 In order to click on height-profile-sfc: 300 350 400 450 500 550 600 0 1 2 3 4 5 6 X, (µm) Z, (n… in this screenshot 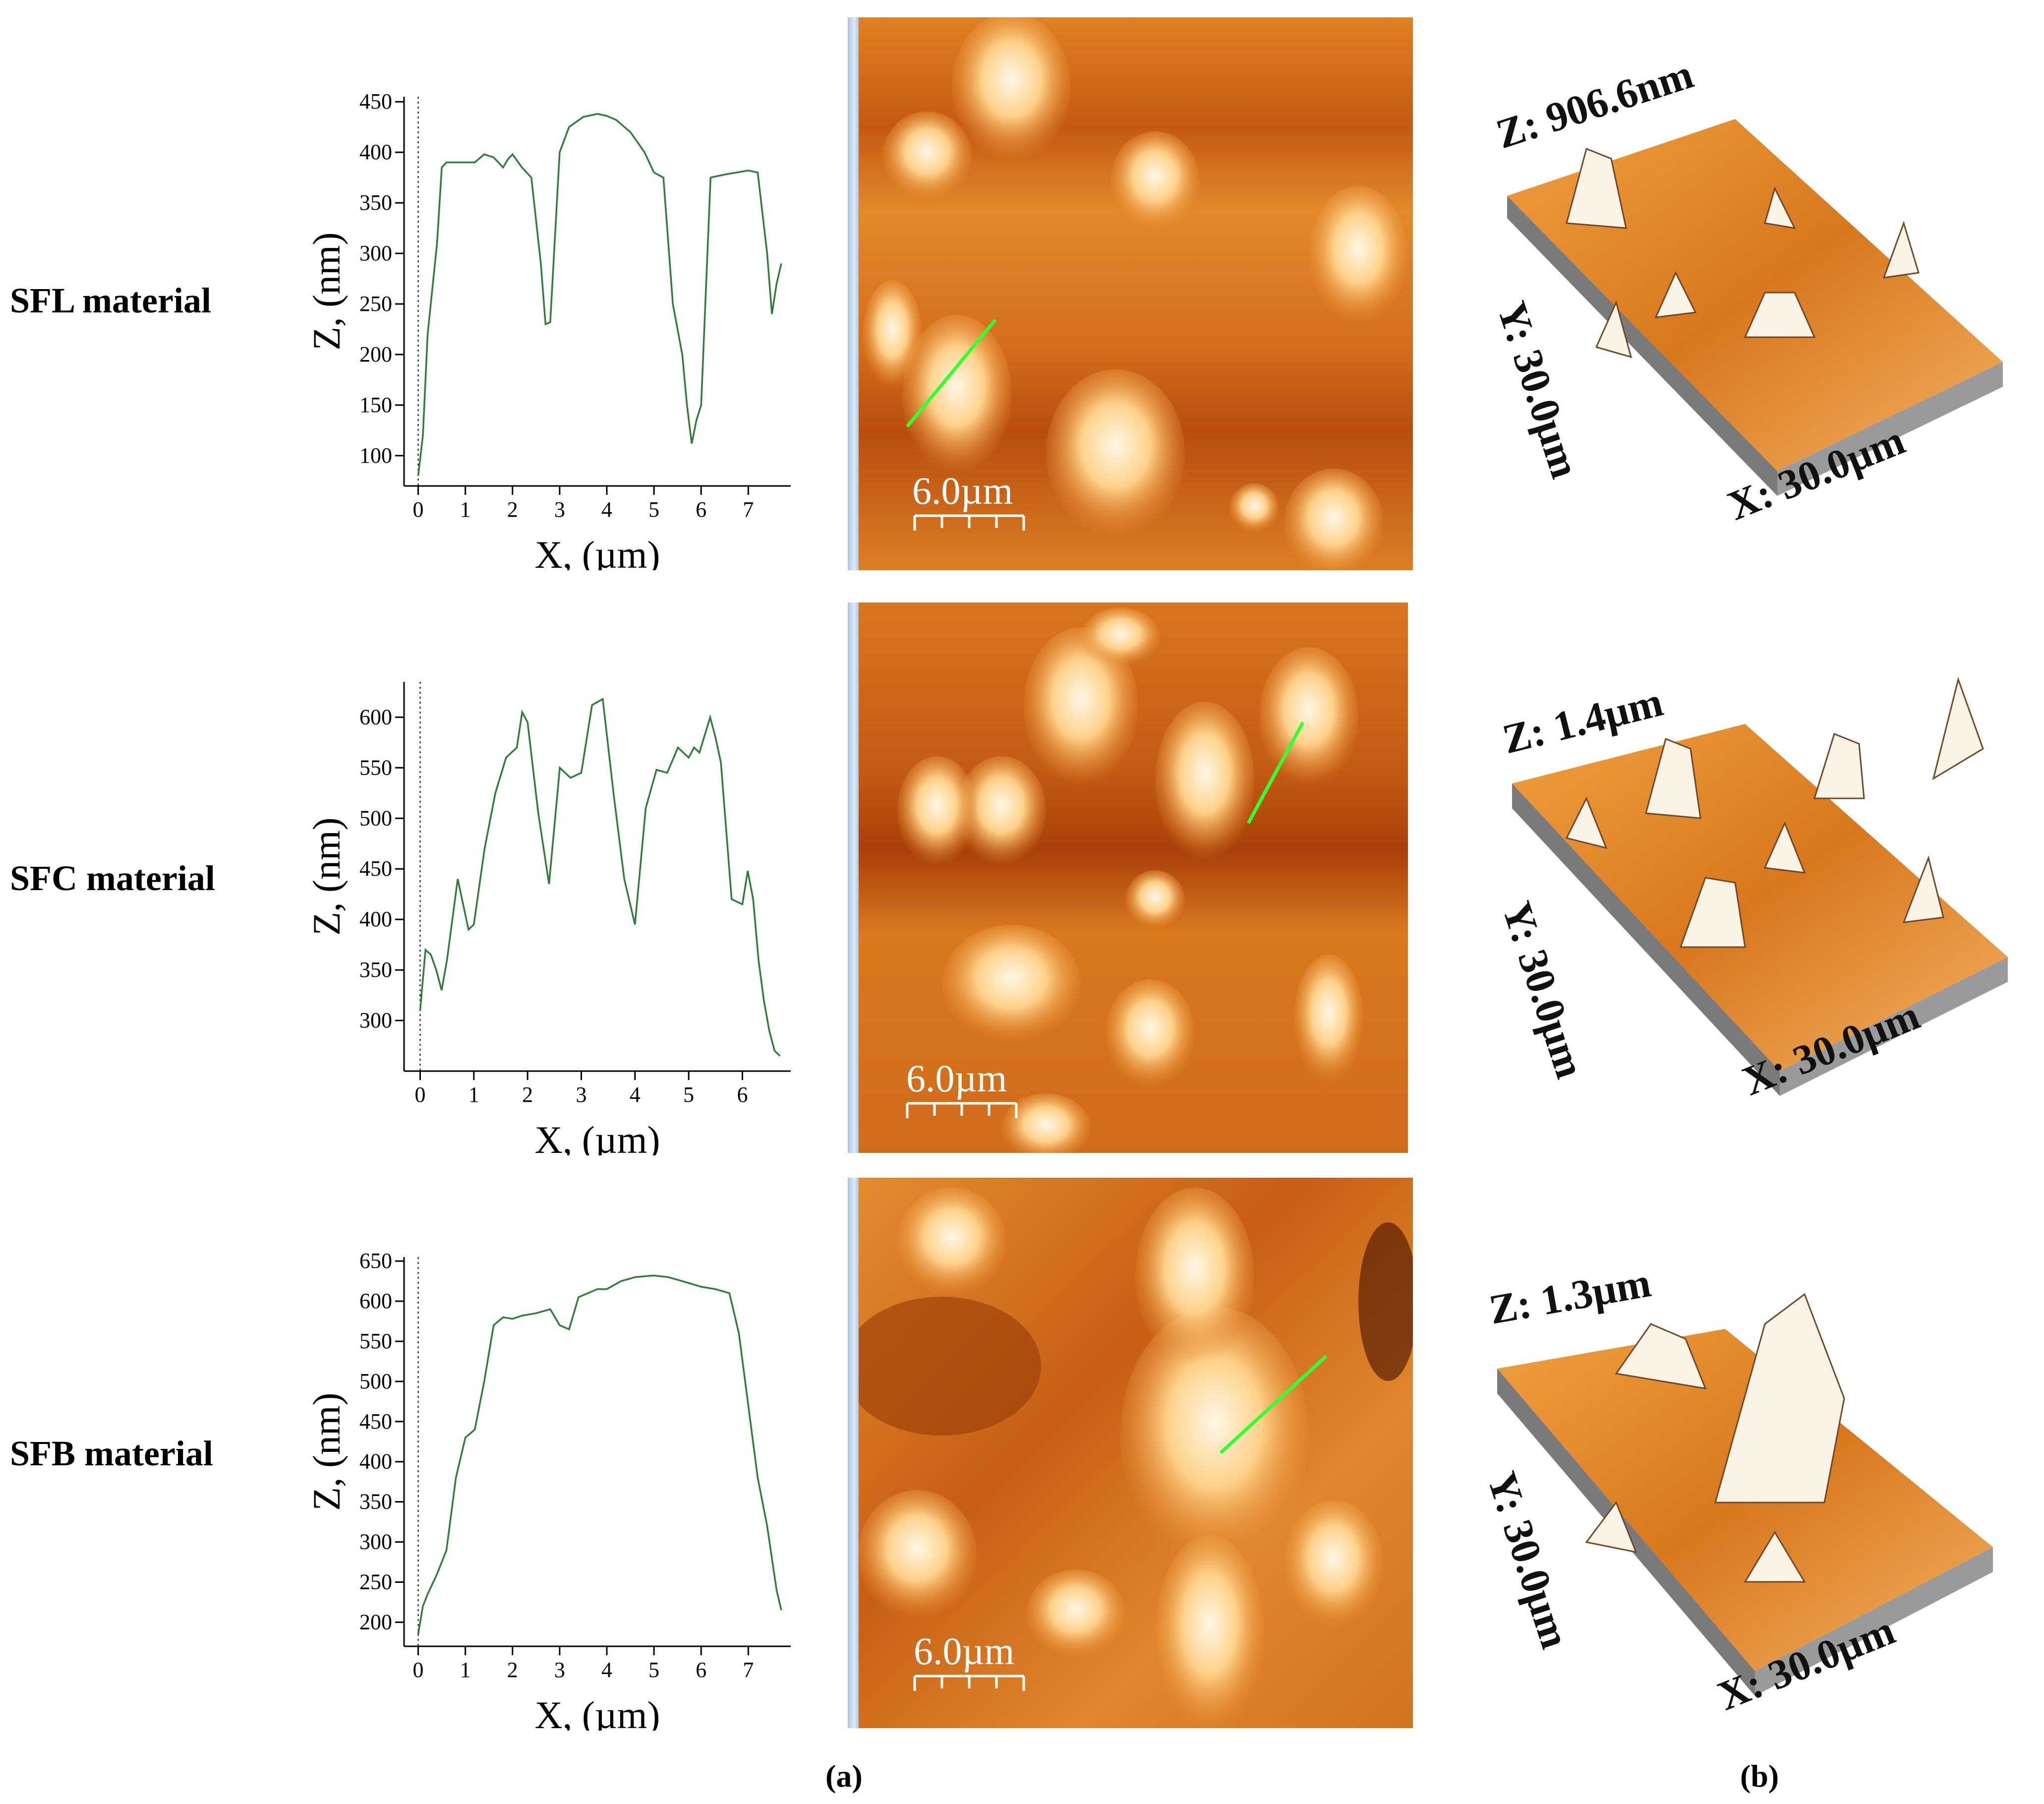, I will do `click(550, 910)`.